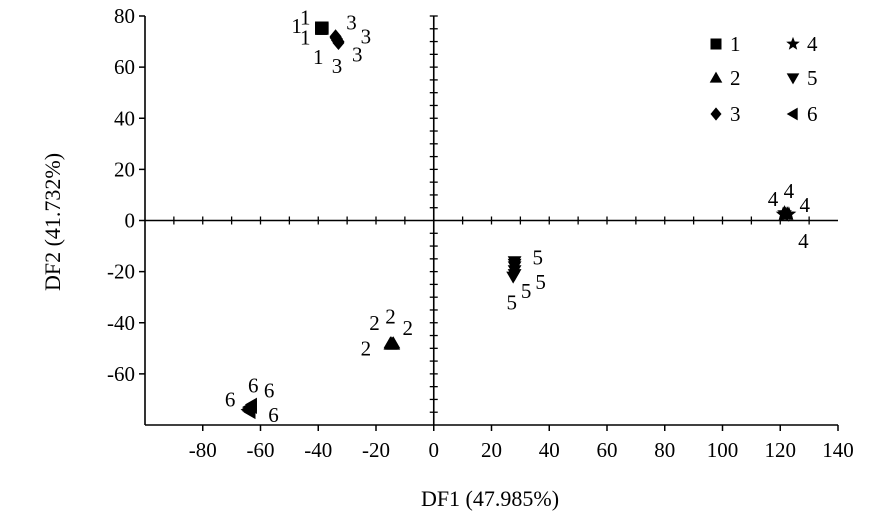 This screenshot has width=886, height=524. Describe the element at coordinates (126, 195) in the screenshot. I see `y-ticks: -60 -40 -20 0 20 40 60 80` at that location.